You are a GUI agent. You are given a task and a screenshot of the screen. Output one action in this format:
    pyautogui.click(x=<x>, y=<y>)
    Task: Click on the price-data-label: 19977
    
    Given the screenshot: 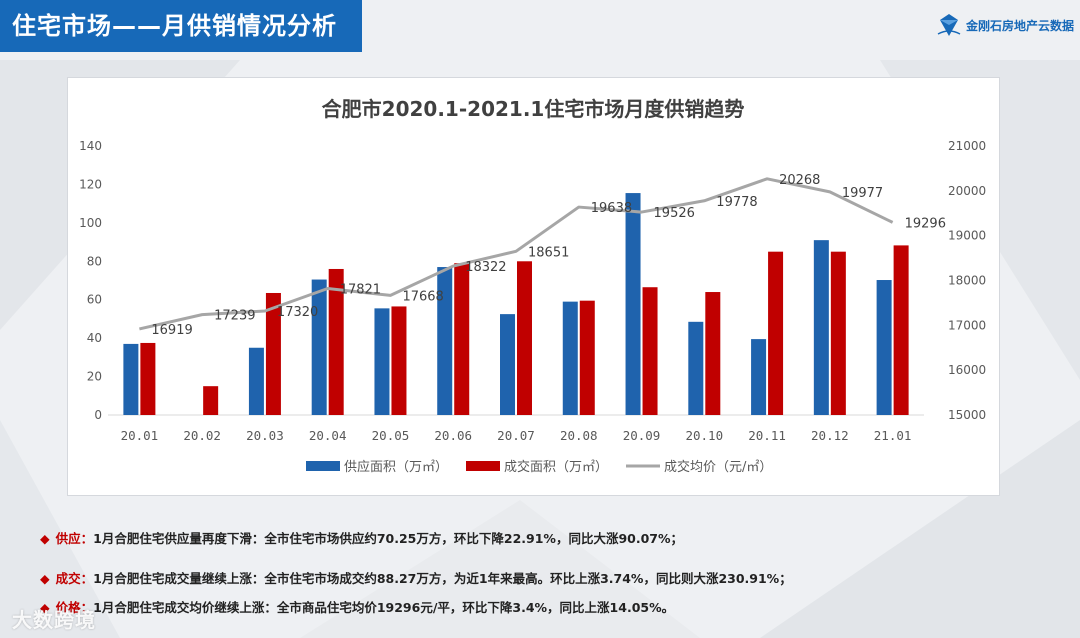 What is the action you would take?
    pyautogui.click(x=862, y=193)
    